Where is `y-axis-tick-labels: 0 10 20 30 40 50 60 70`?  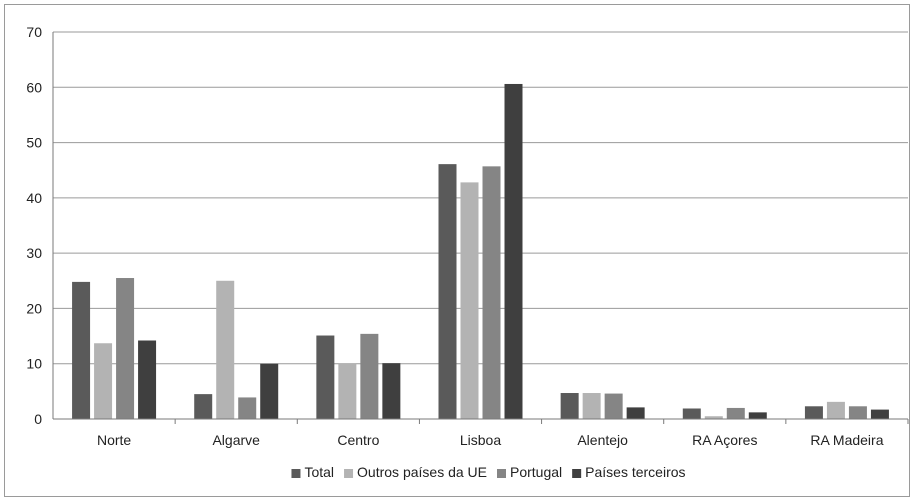 y-axis-tick-labels: 0 10 20 30 40 50 60 70 is located at coordinates (34, 225).